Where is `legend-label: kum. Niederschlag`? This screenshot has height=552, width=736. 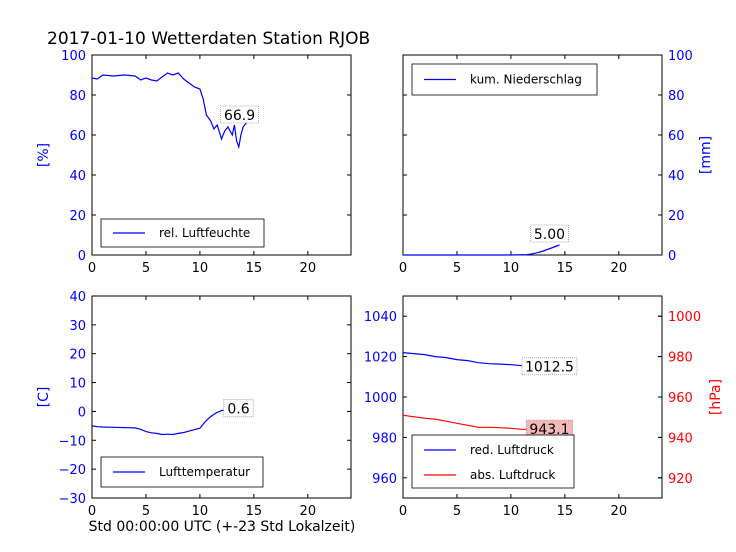
legend-label: kum. Niederschlag is located at coordinates (526, 80).